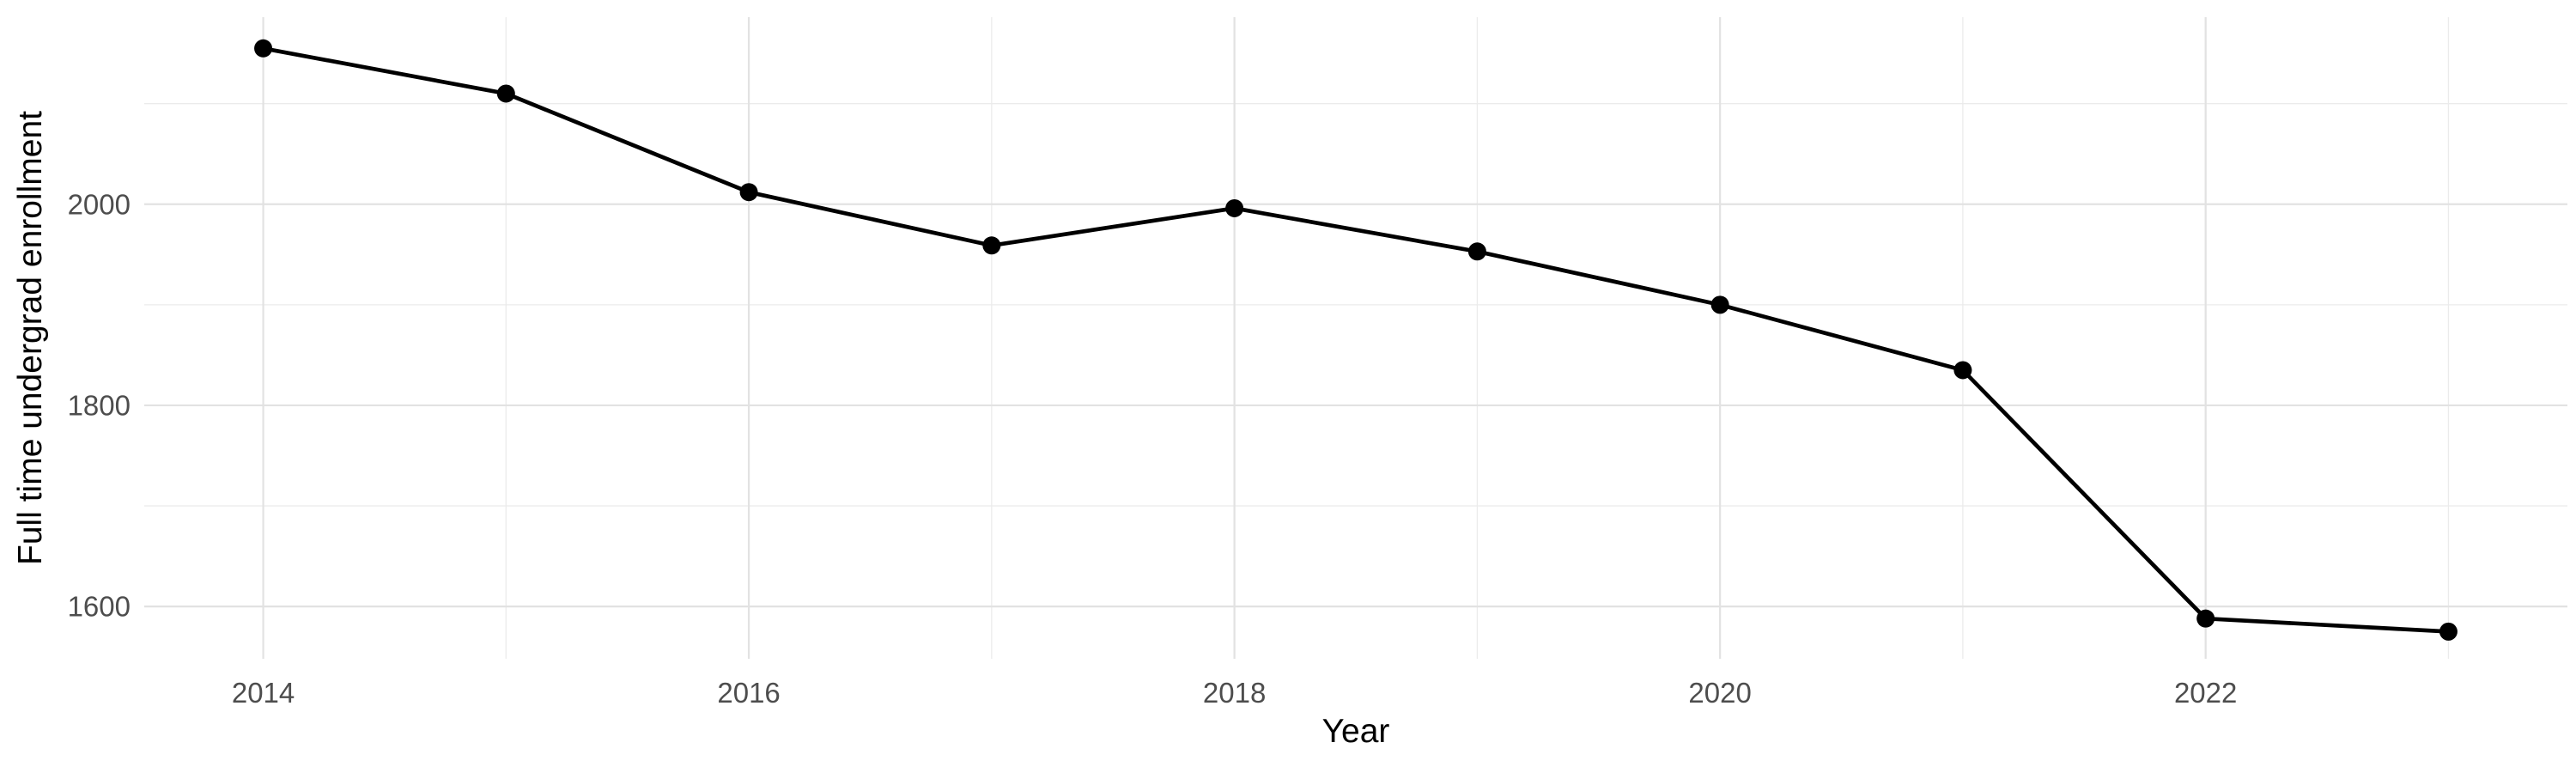 This screenshot has width=2576, height=773. What do you see at coordinates (99, 607) in the screenshot?
I see `y-tick-label: 1600` at bounding box center [99, 607].